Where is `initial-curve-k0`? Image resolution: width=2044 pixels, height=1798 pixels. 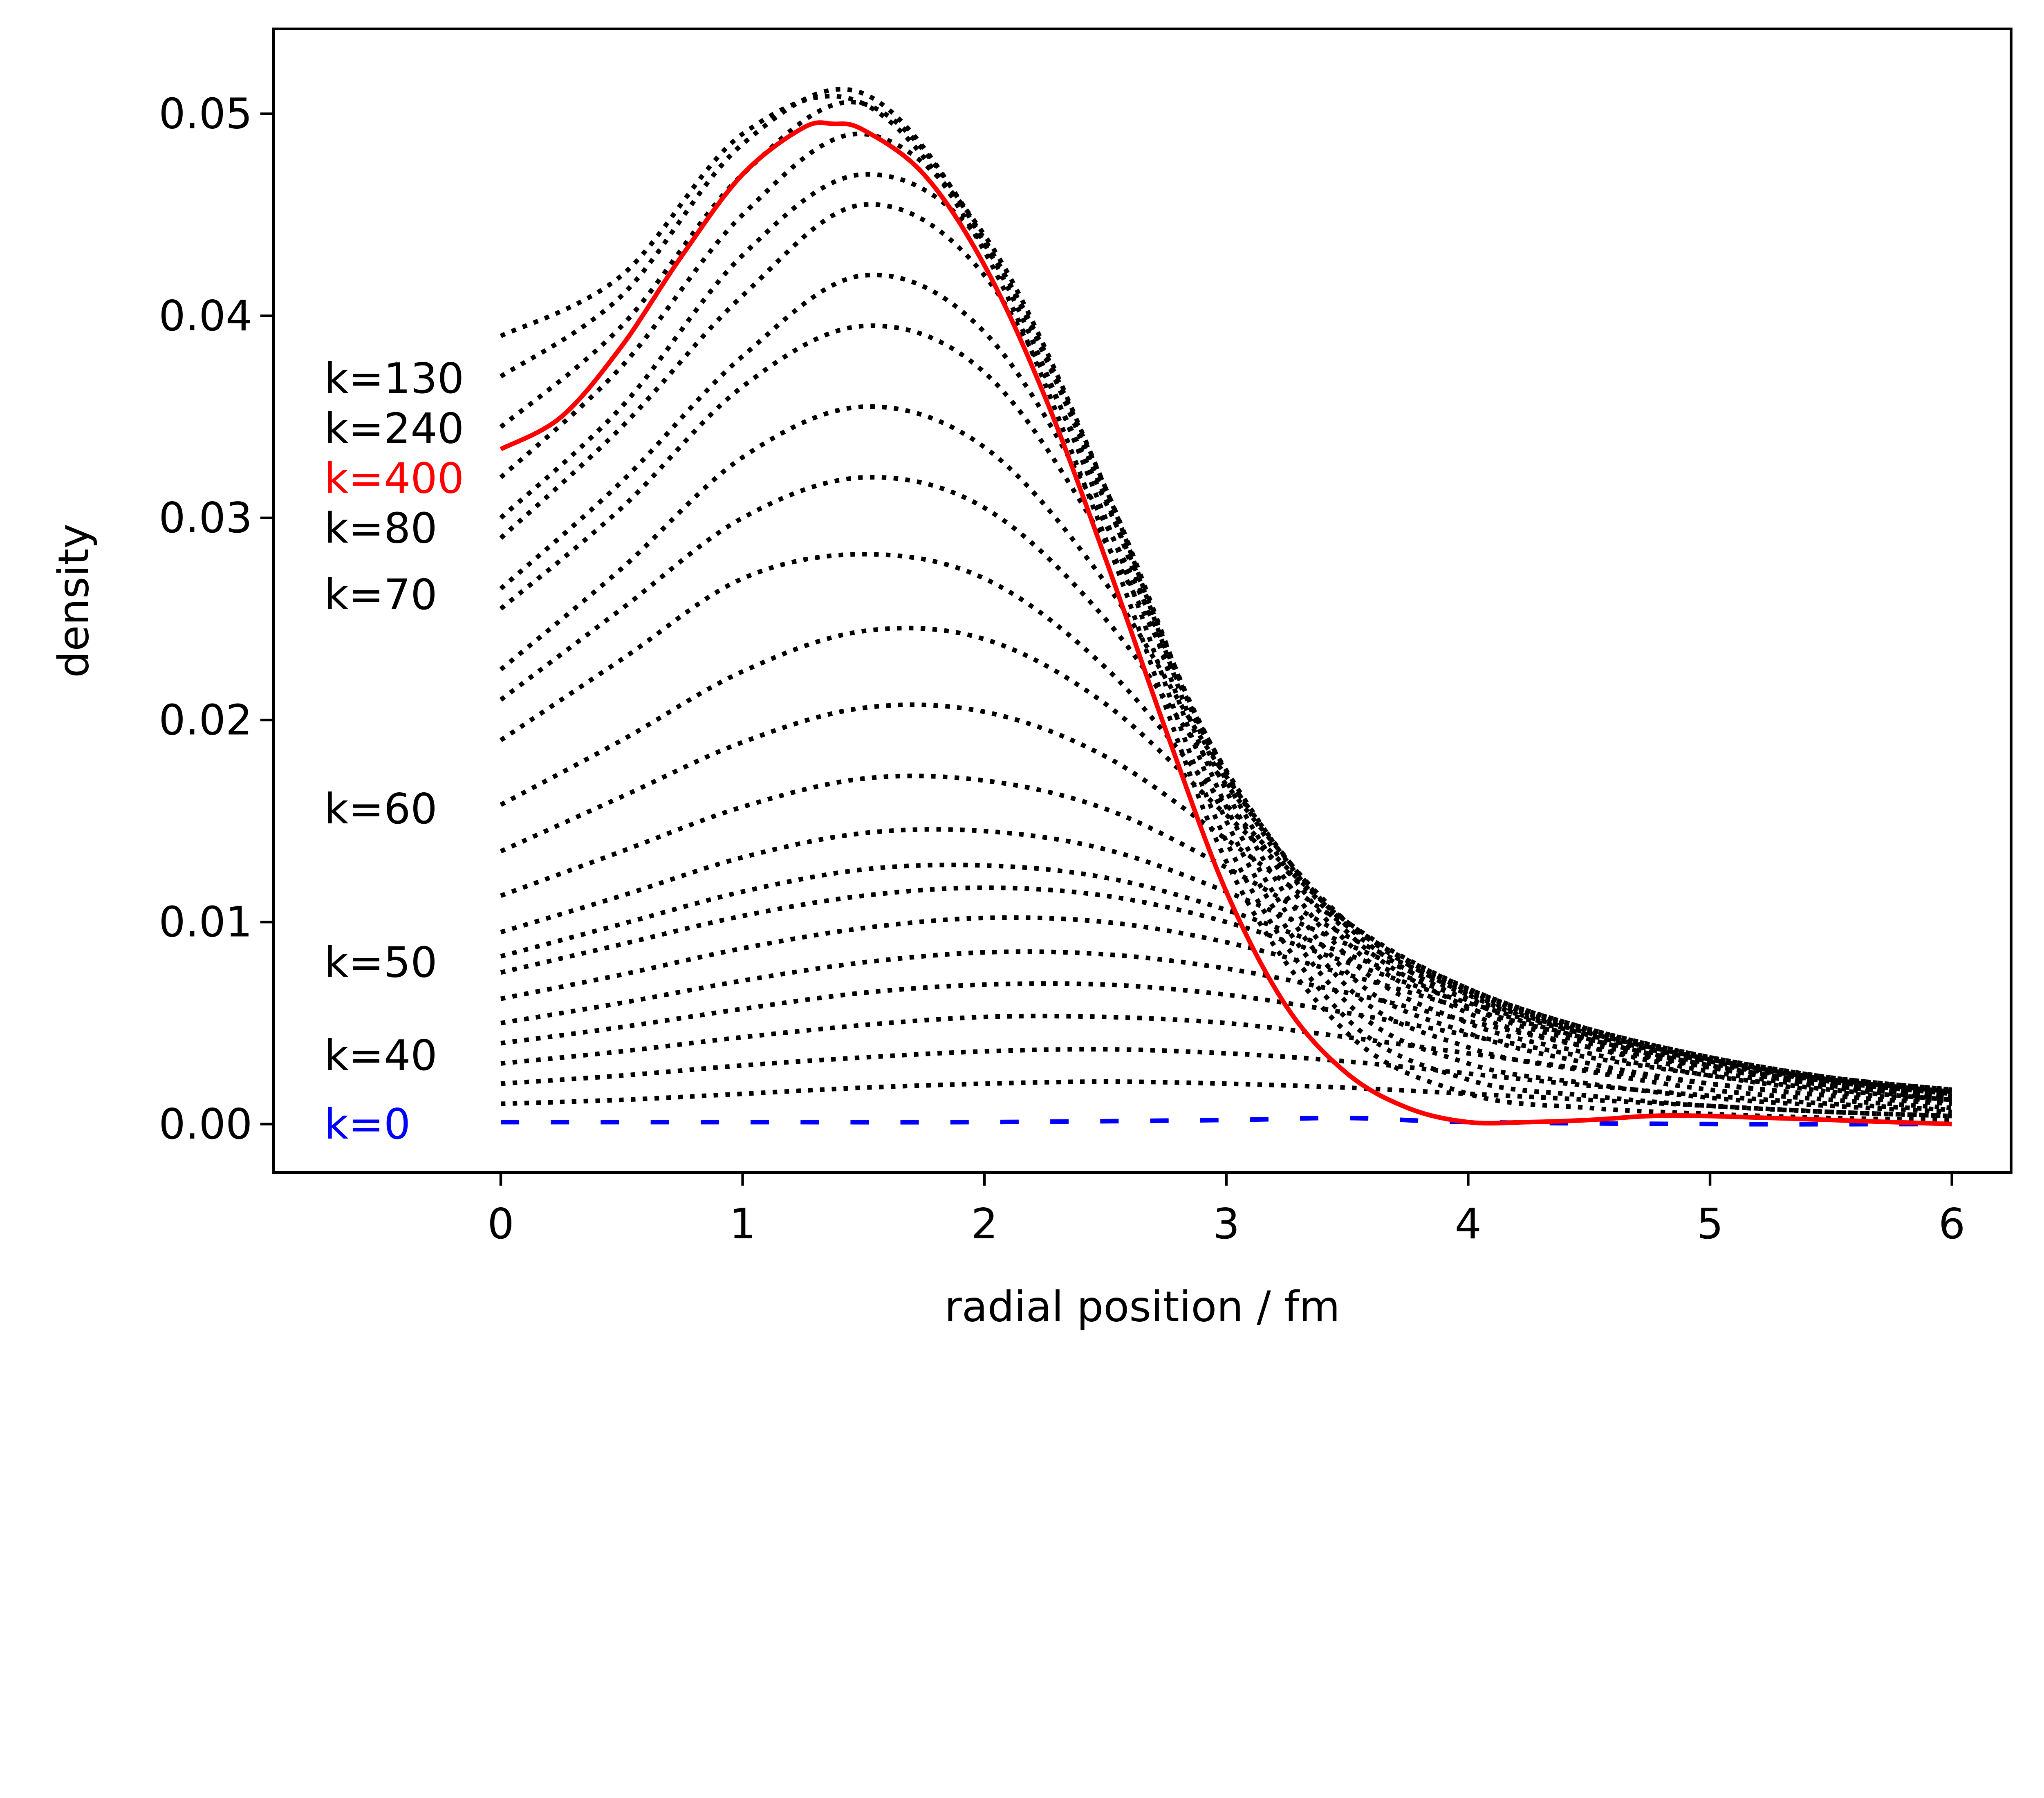 initial-curve-k0 is located at coordinates (1226, 1121).